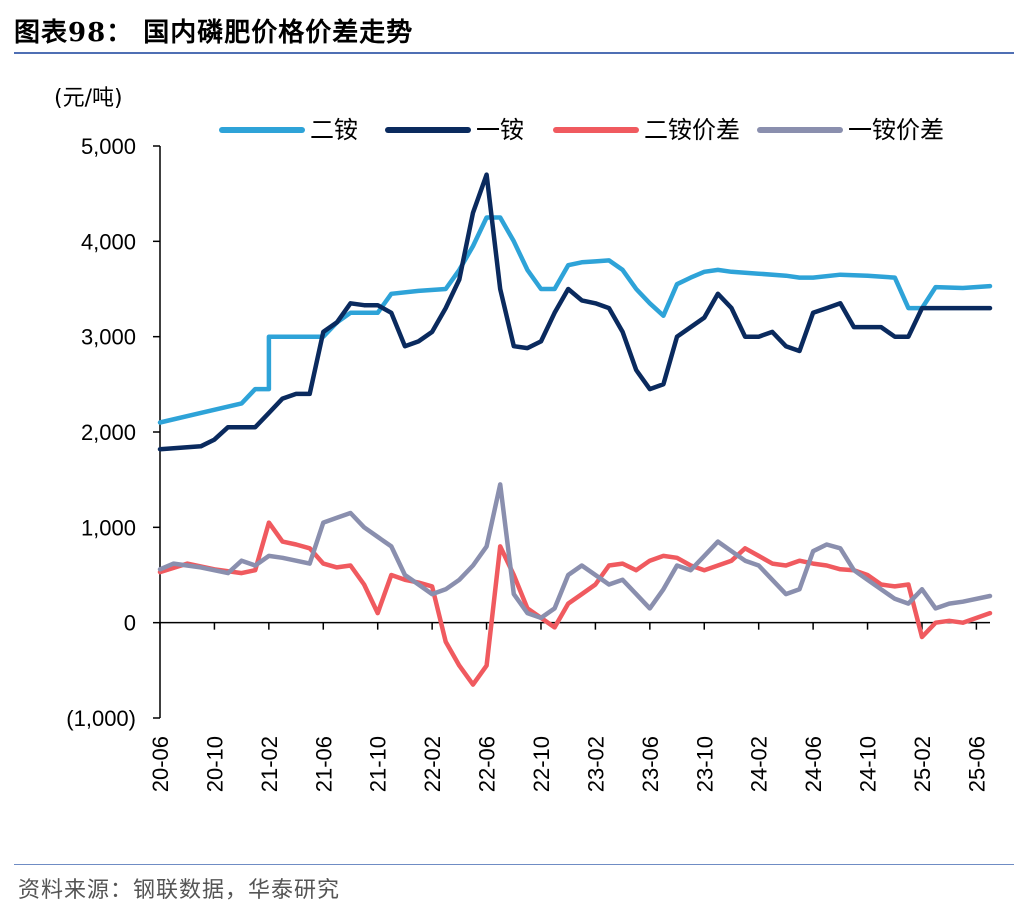 This screenshot has width=1036, height=916. Describe the element at coordinates (160, 764) in the screenshot. I see `x-tick-label: 20-06` at that location.